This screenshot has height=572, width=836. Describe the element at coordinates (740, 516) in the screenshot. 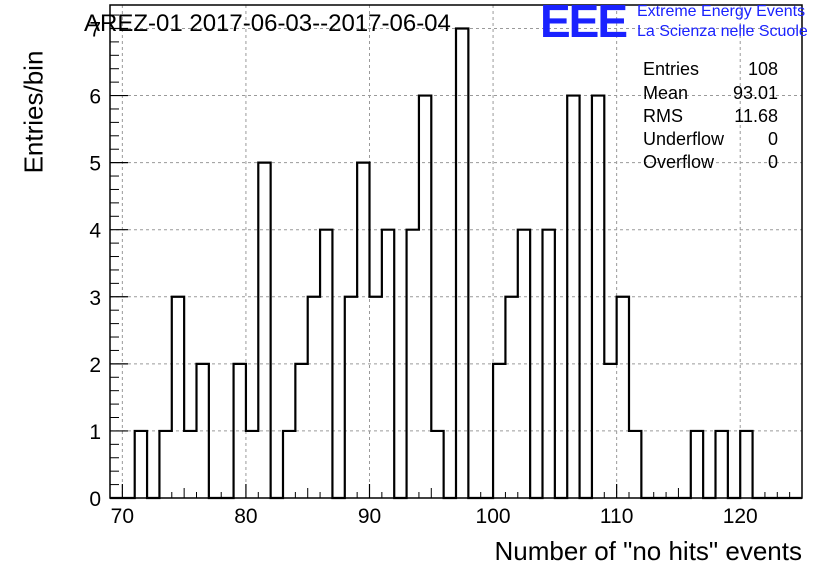

I see `x-tick-label: 120` at that location.